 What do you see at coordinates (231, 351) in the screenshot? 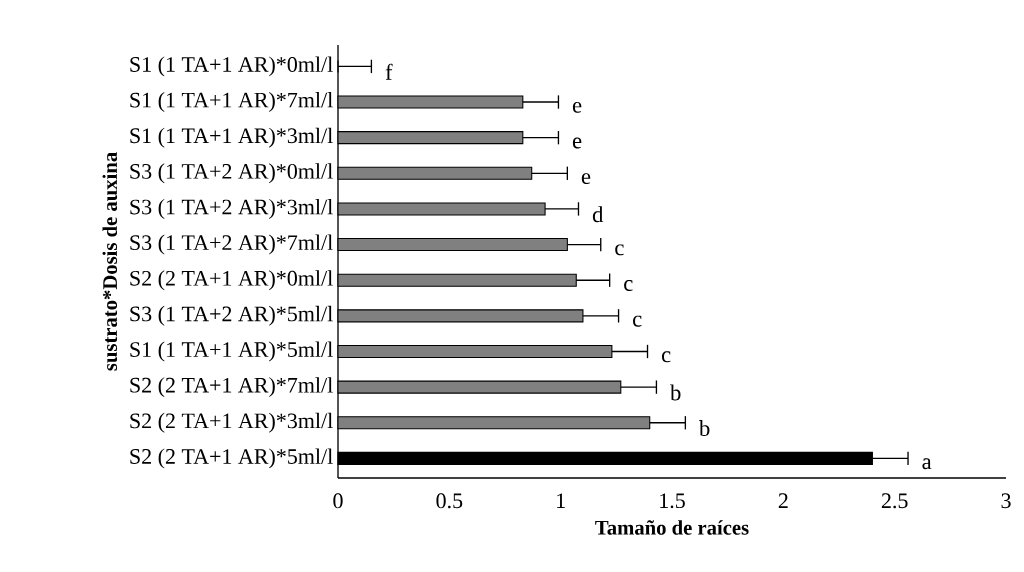
I see `y-tick-label: S1 (1 TA+1 AR)*5ml/l` at bounding box center [231, 351].